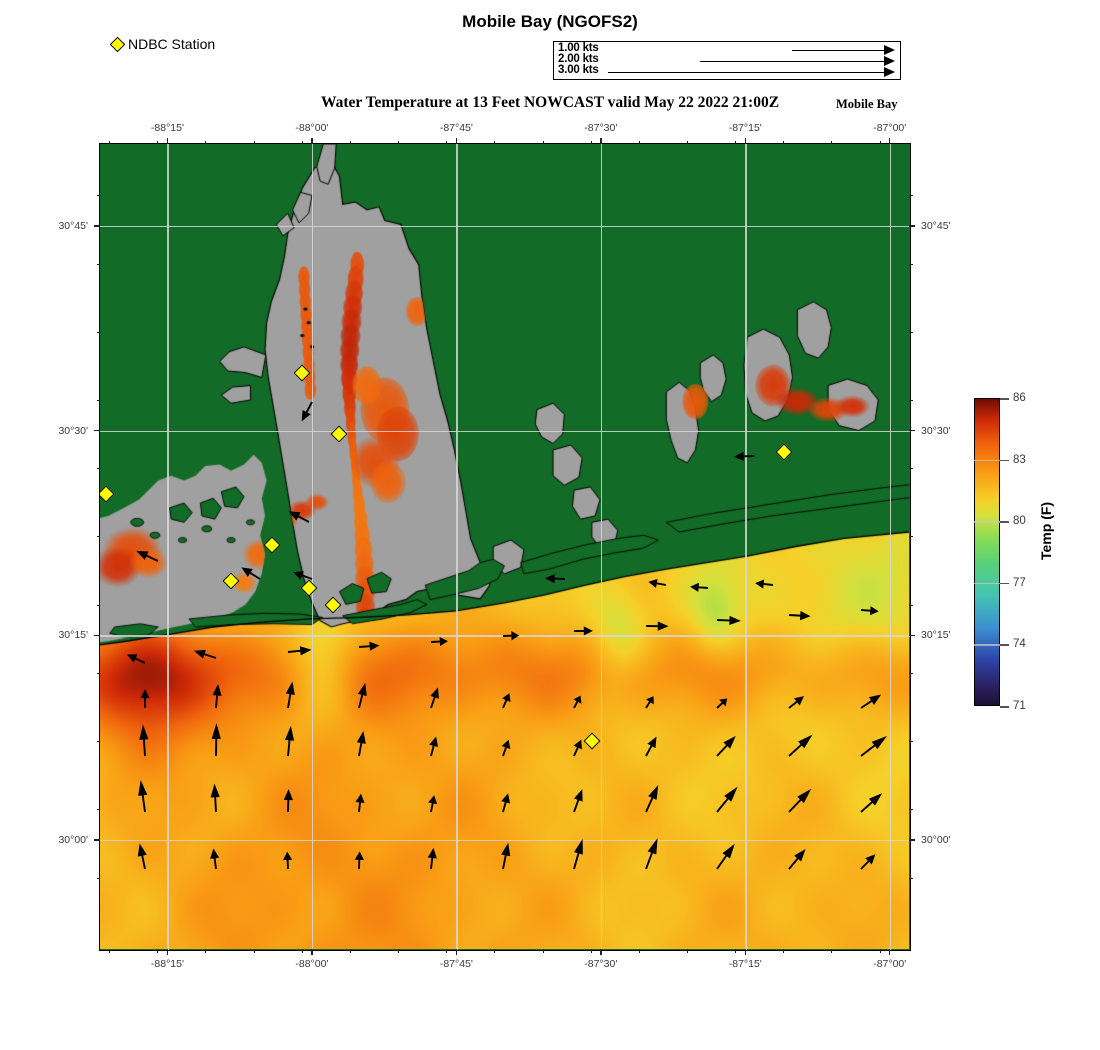 The height and width of the screenshot is (1050, 1100). I want to click on colorbar-tick-label: 86, so click(1019, 398).